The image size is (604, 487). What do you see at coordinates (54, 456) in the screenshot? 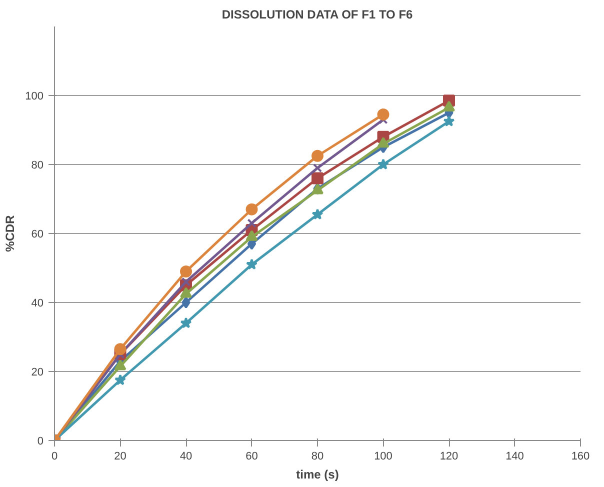
I see `x-tick-label: 0` at bounding box center [54, 456].